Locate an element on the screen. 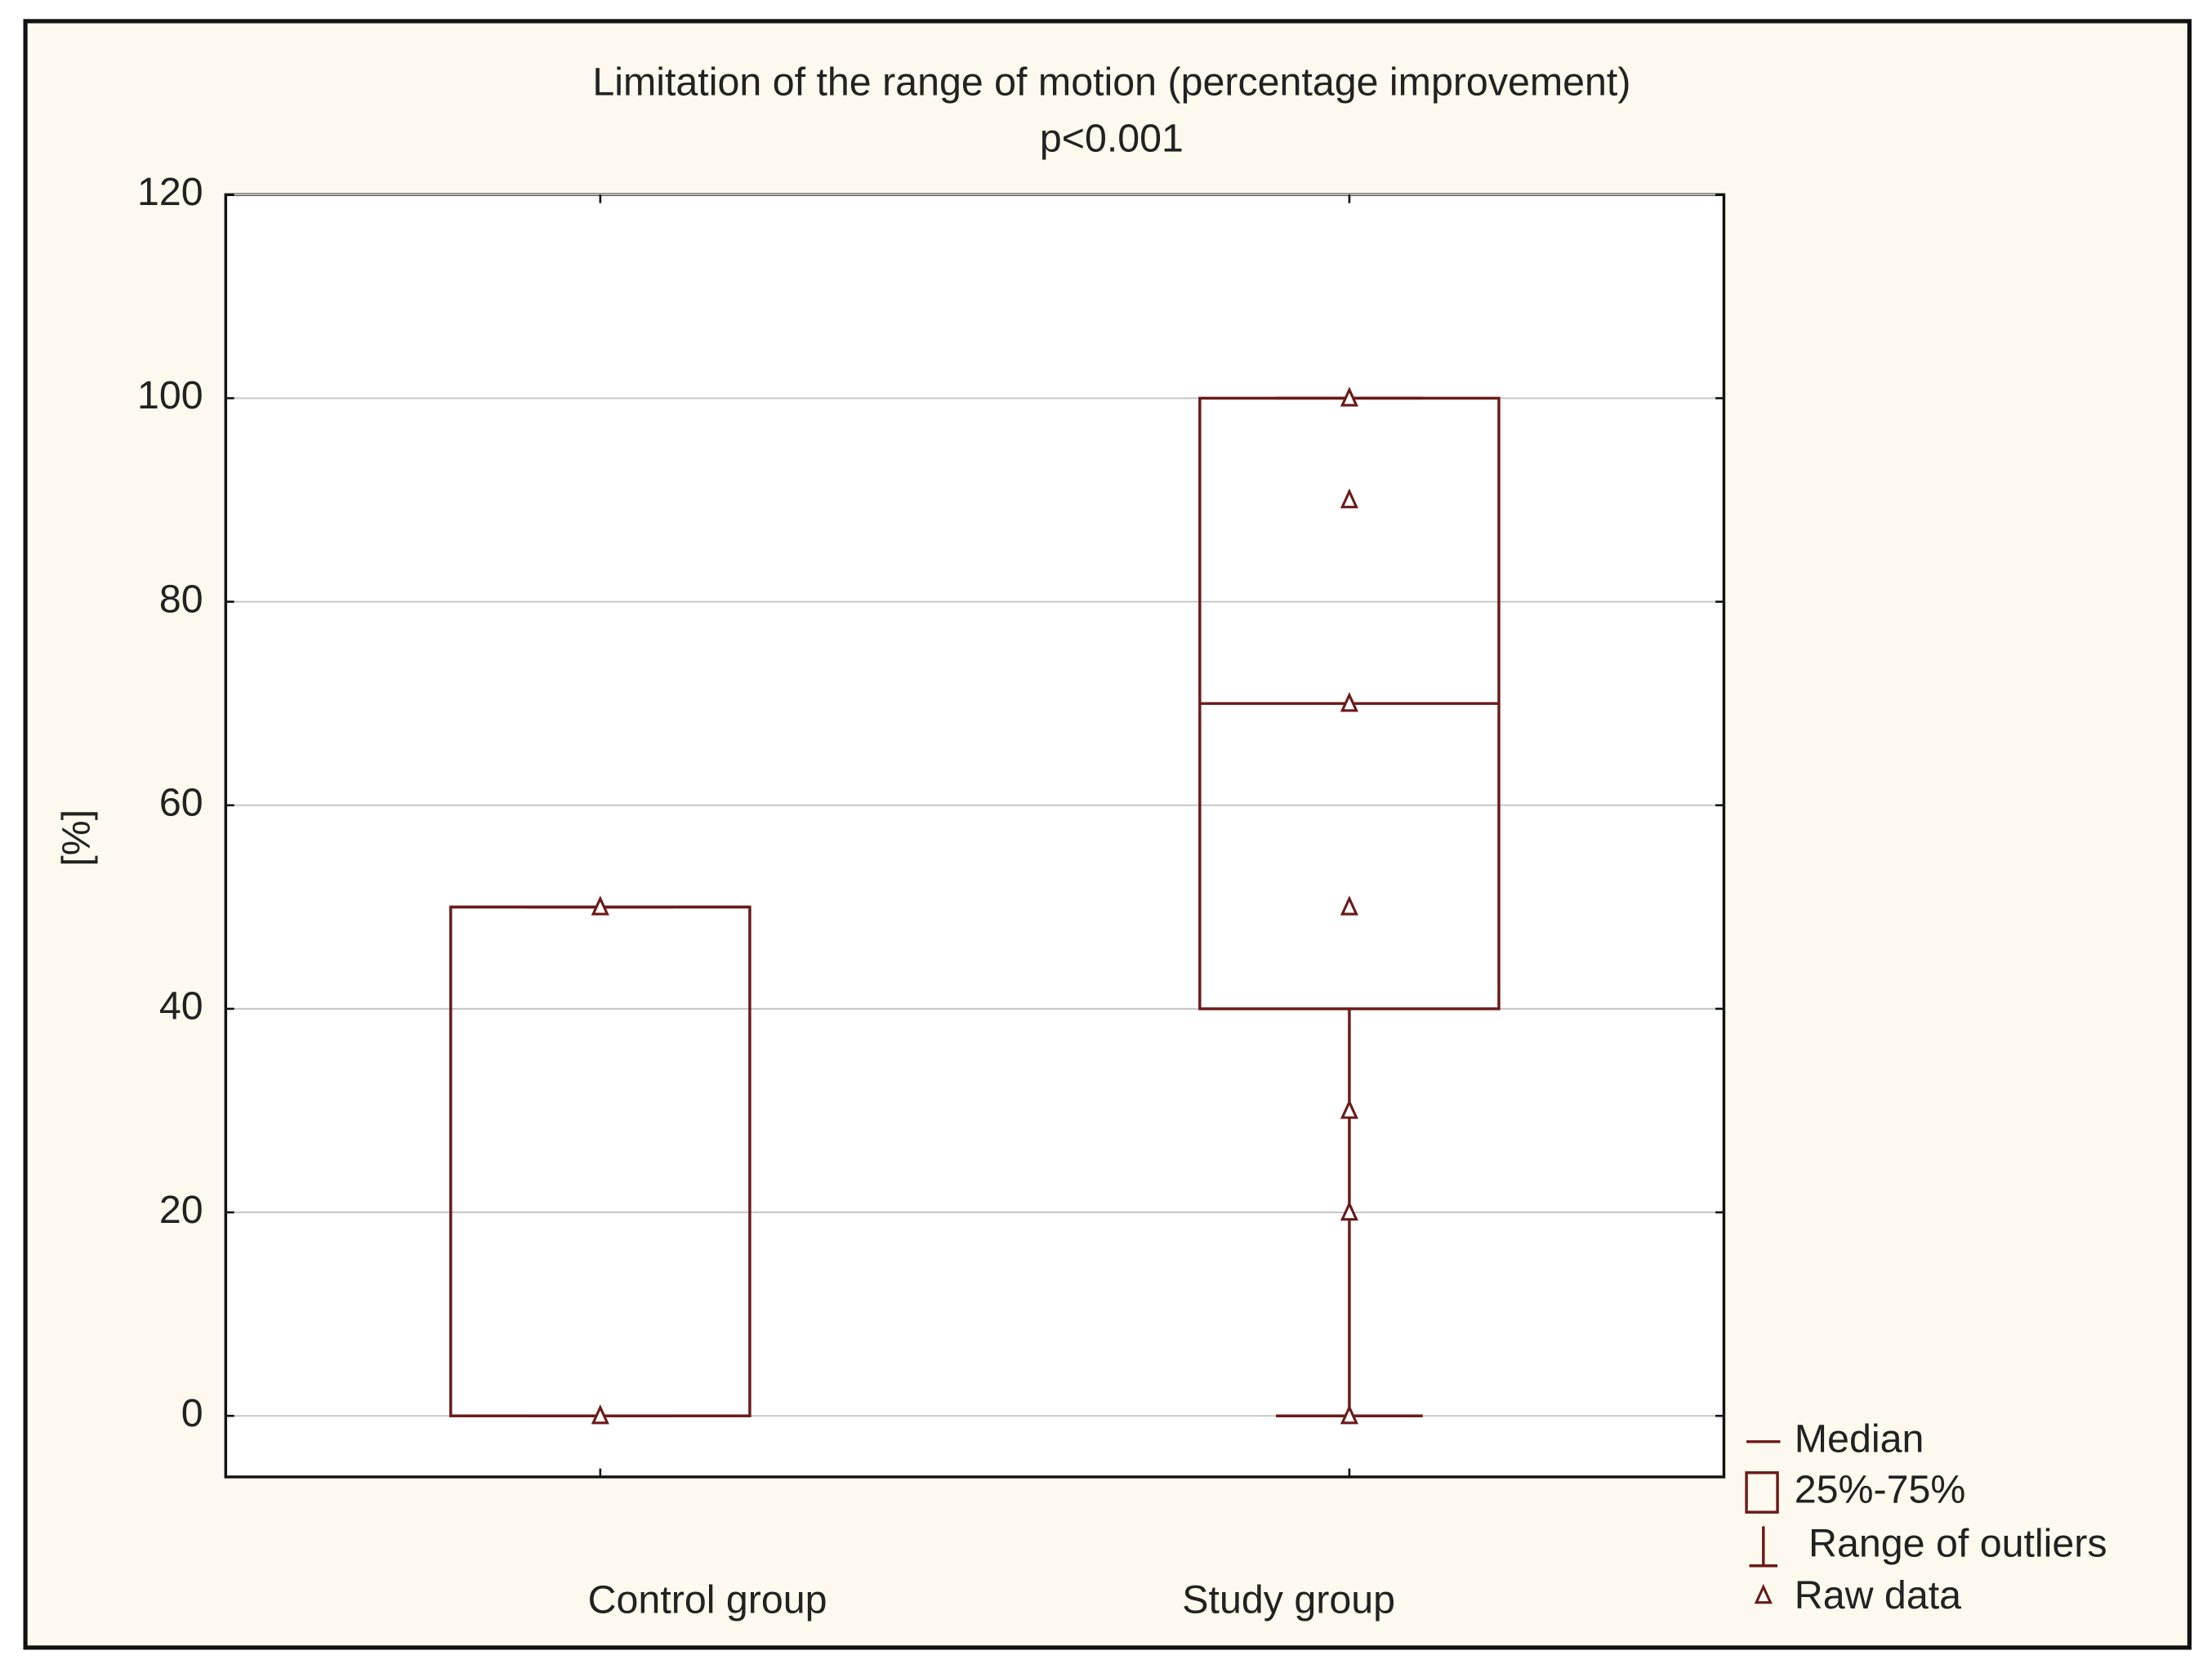  legend-label: 25%-75% is located at coordinates (1880, 1490).